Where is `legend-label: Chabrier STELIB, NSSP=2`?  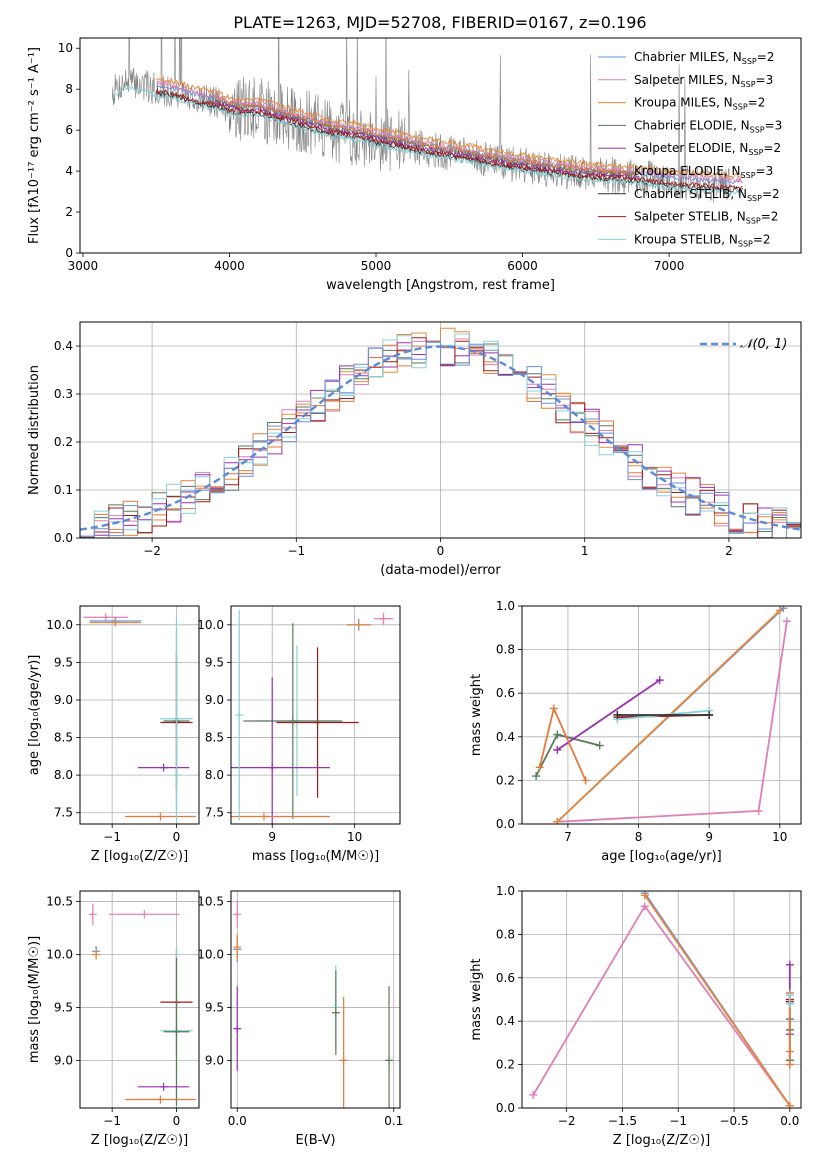
legend-label: Chabrier STELIB, NSSP=2 is located at coordinates (707, 195).